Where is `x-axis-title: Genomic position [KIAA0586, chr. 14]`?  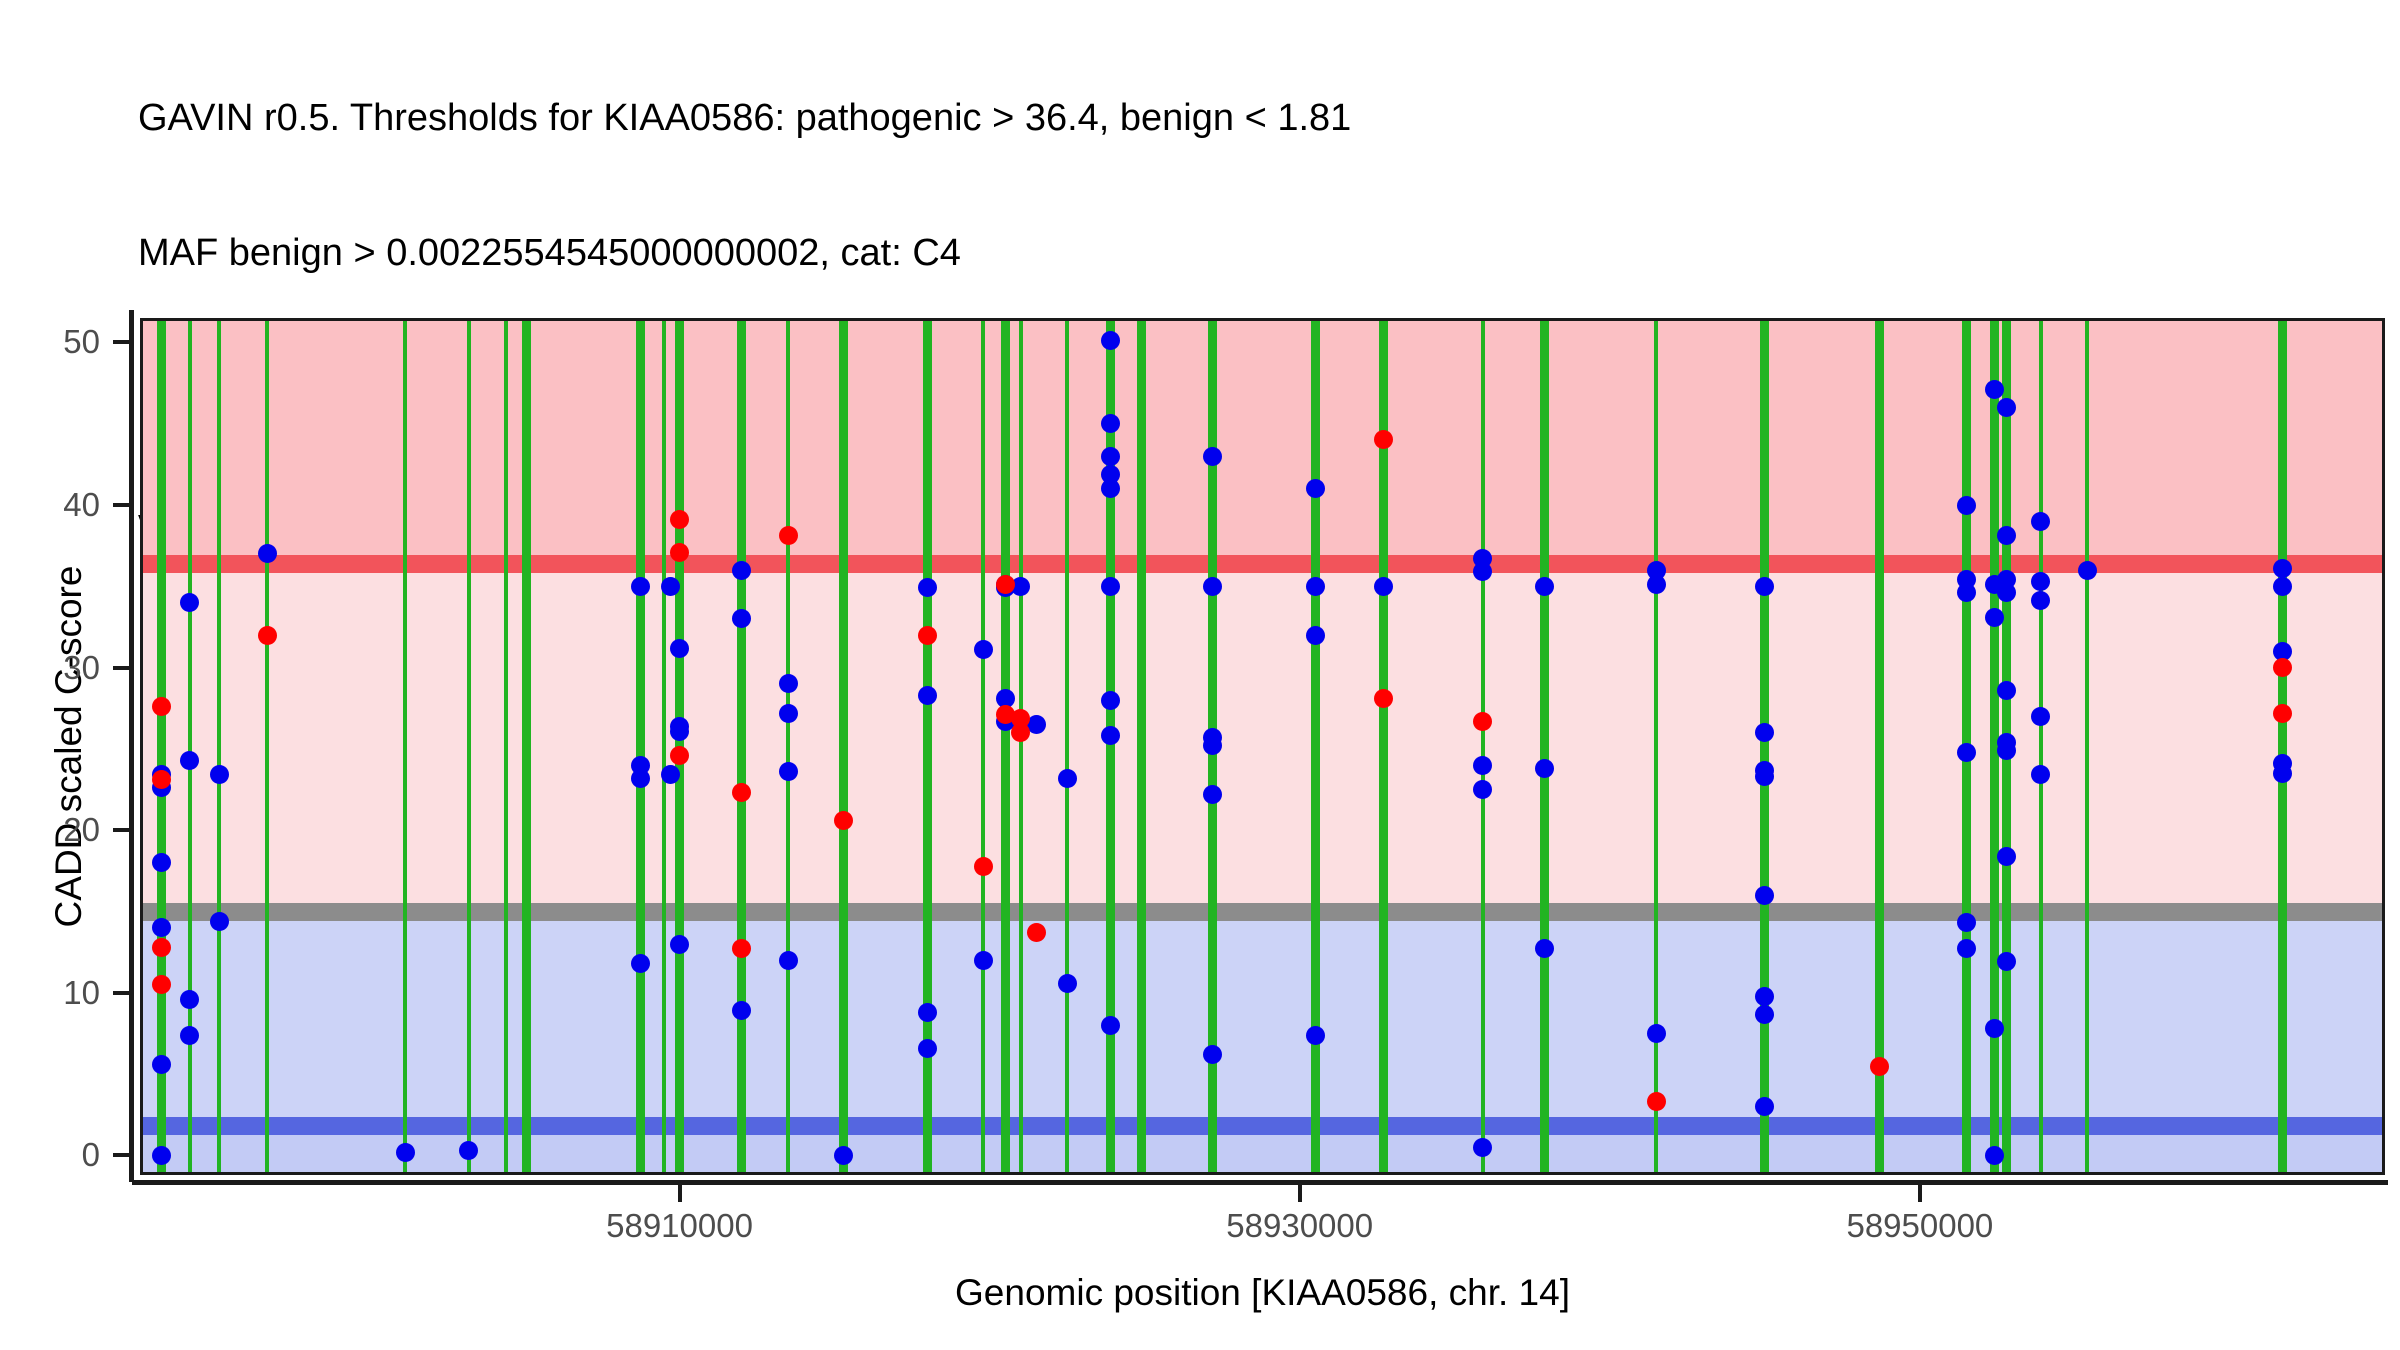
x-axis-title: Genomic position [KIAA0586, chr. 14] is located at coordinates (1262, 1292).